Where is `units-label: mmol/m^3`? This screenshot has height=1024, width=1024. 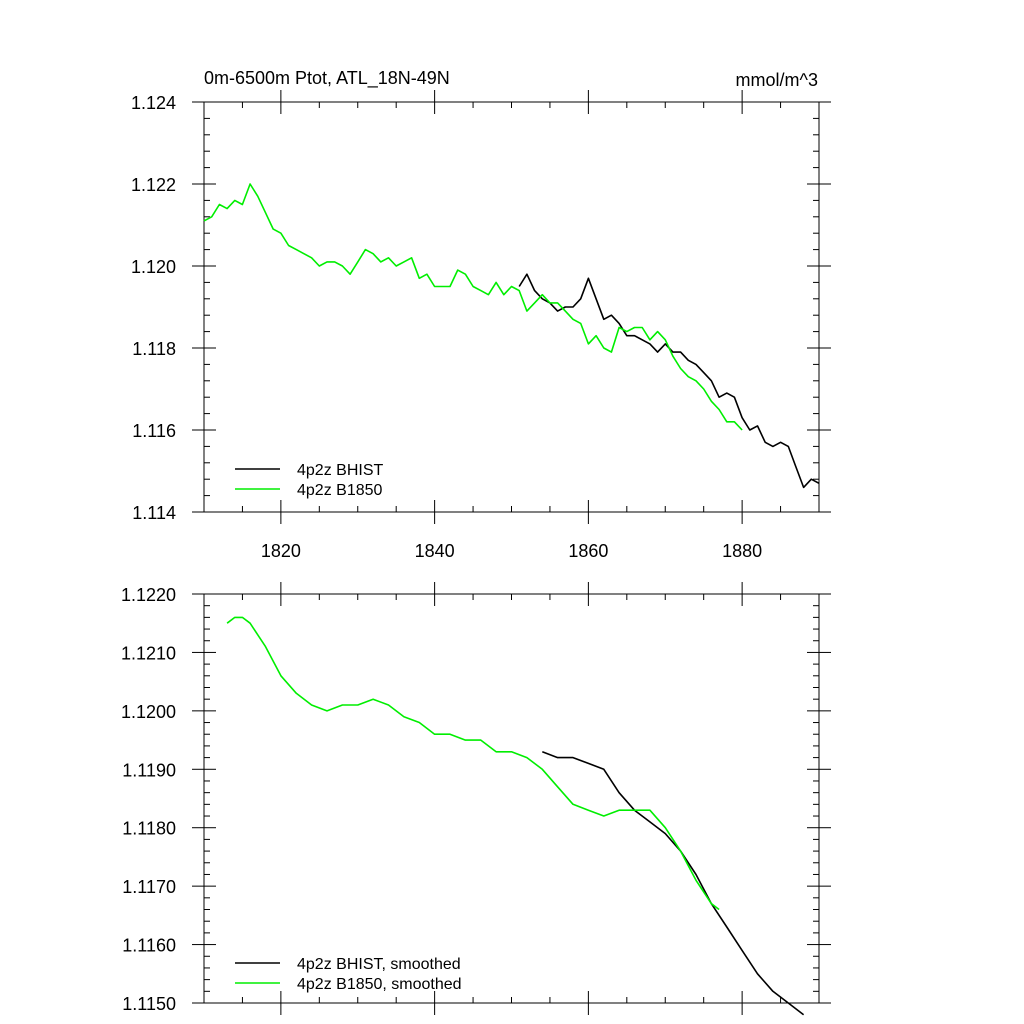
units-label: mmol/m^3 is located at coordinates (777, 80).